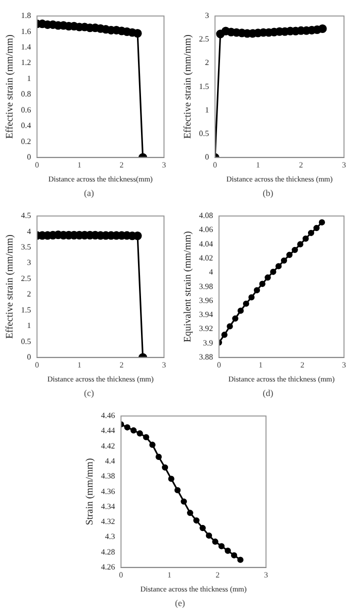  Describe the element at coordinates (206, 215) in the screenshot. I see `y-tick-label: 4.08` at that location.